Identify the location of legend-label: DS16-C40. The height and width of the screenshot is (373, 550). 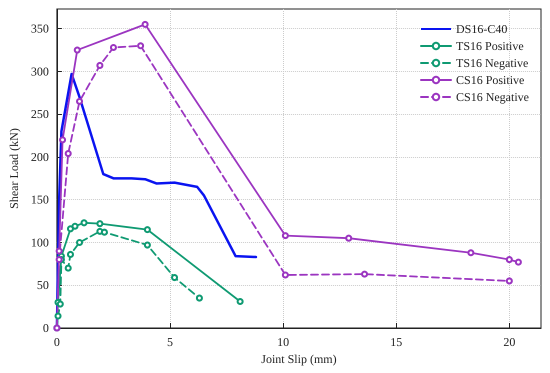
(482, 29).